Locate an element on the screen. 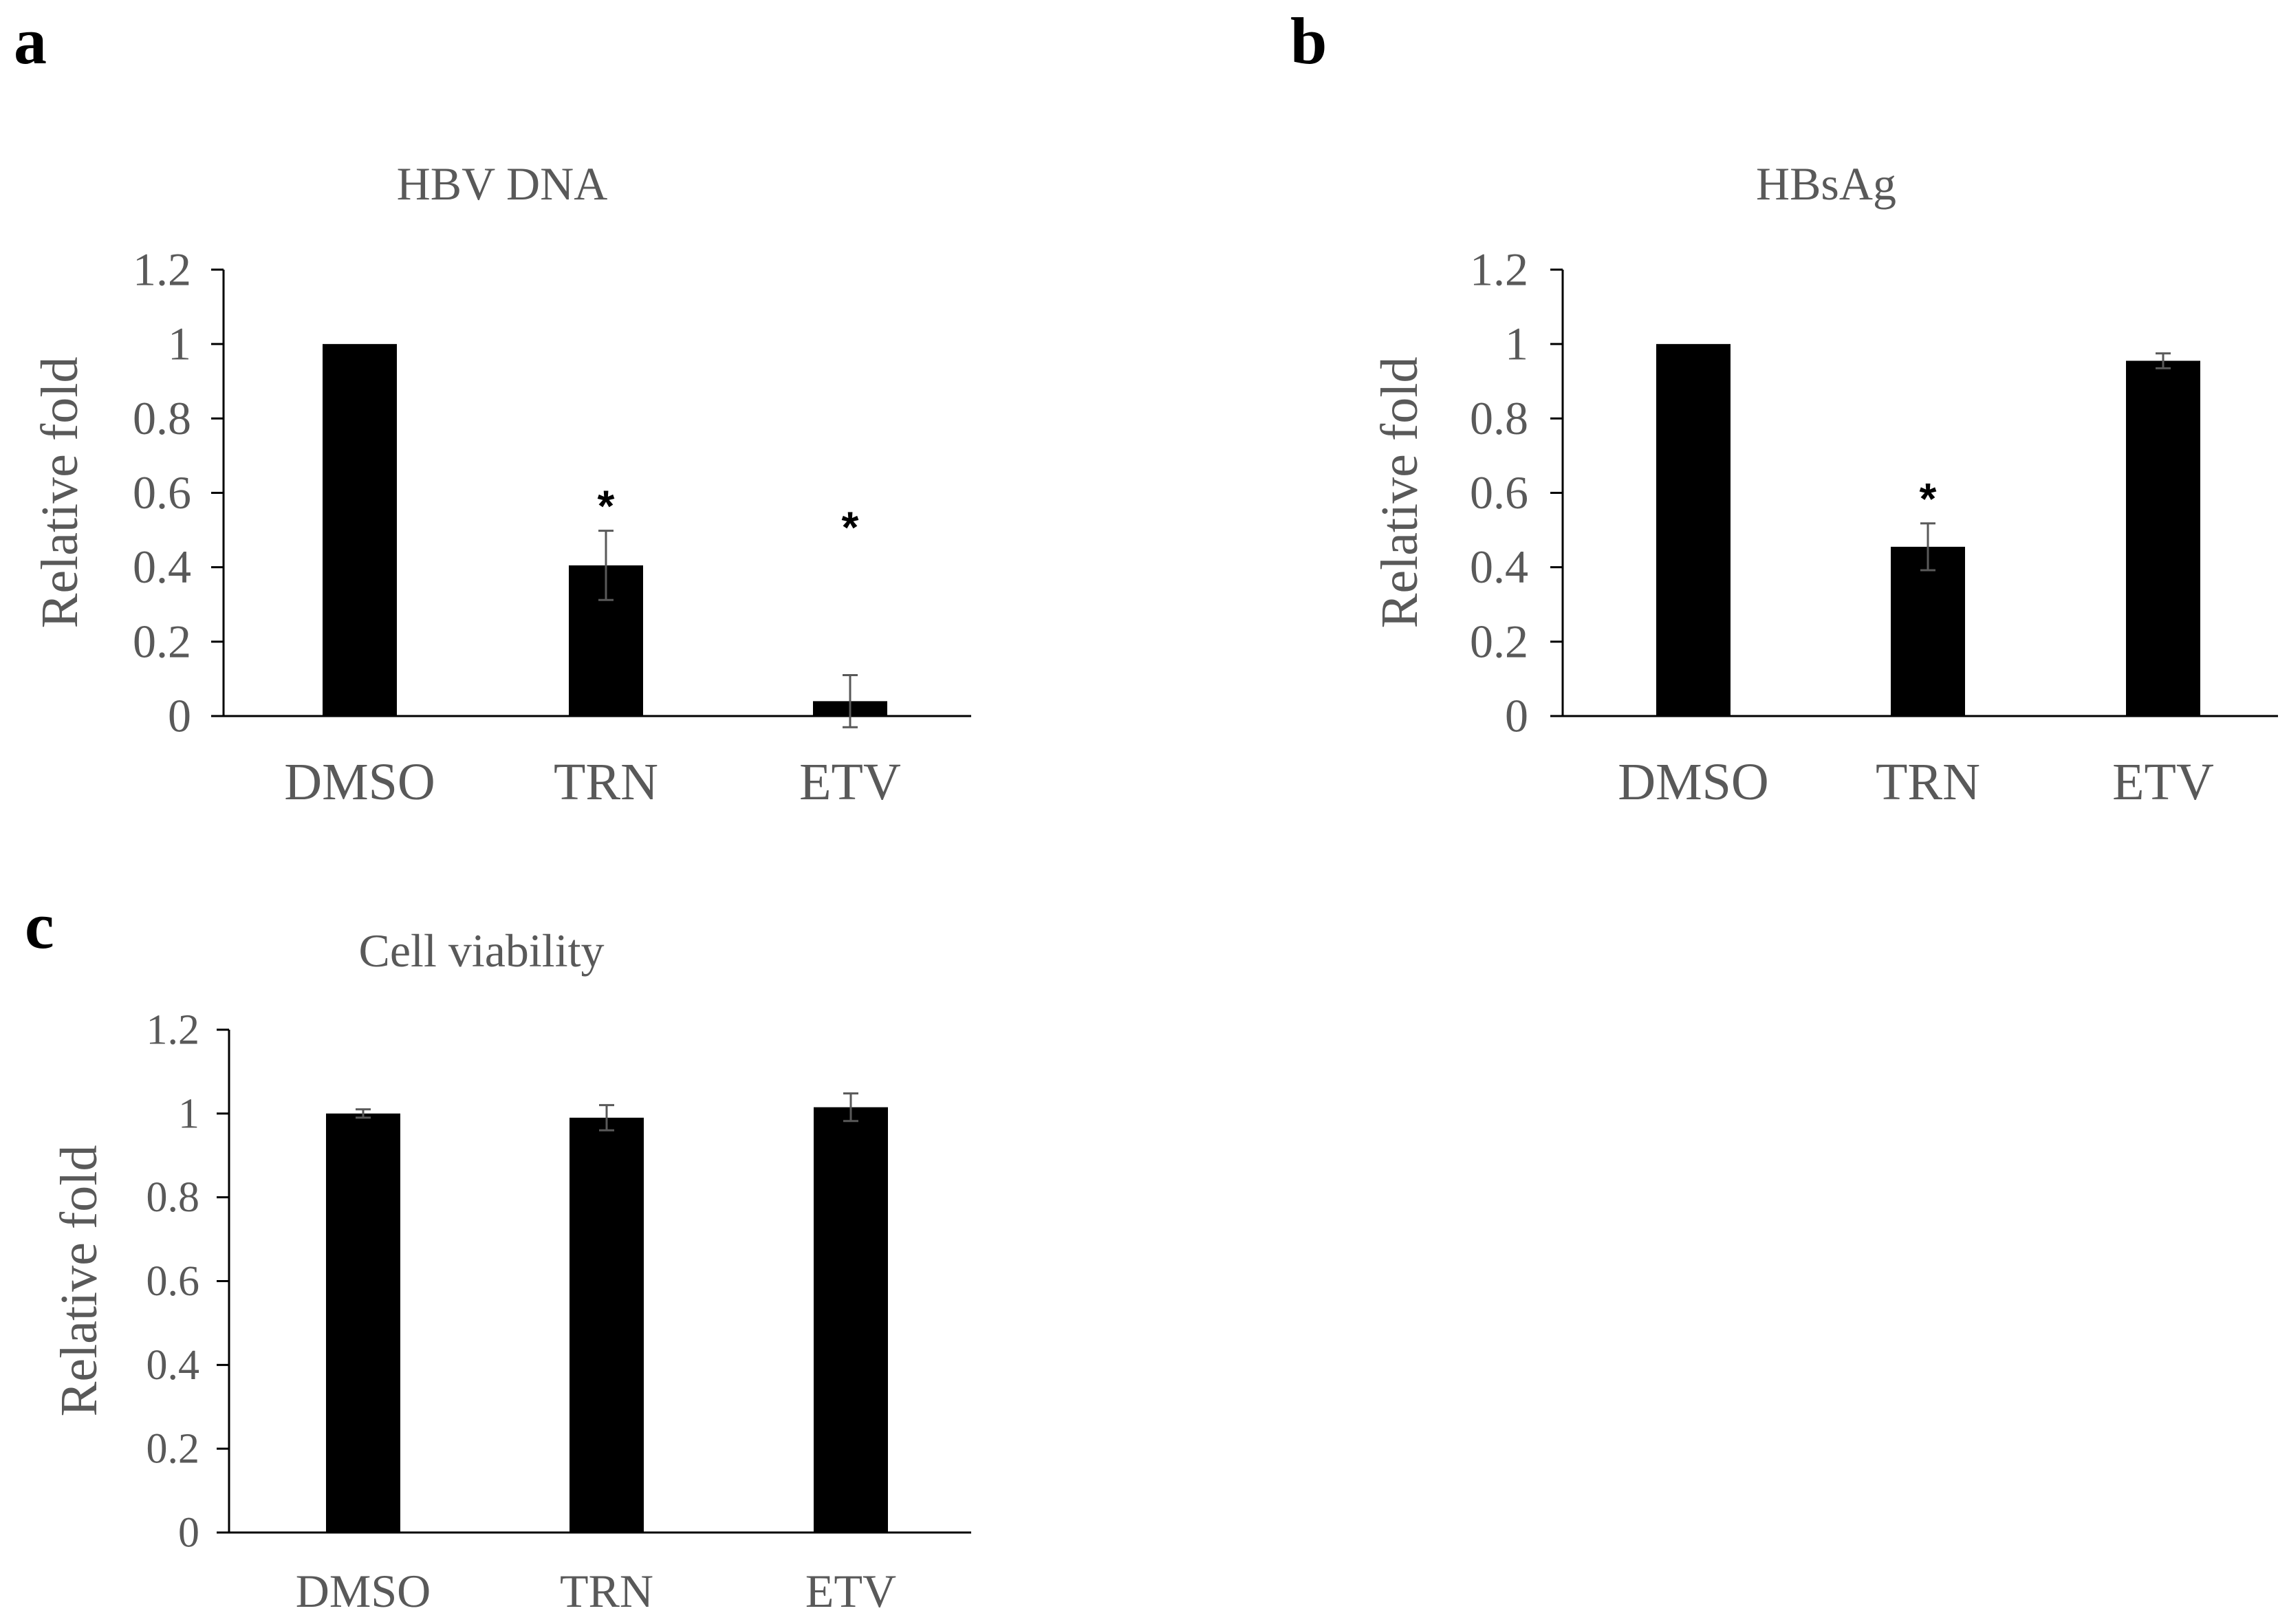  panel-letter-c: c is located at coordinates (39, 926).